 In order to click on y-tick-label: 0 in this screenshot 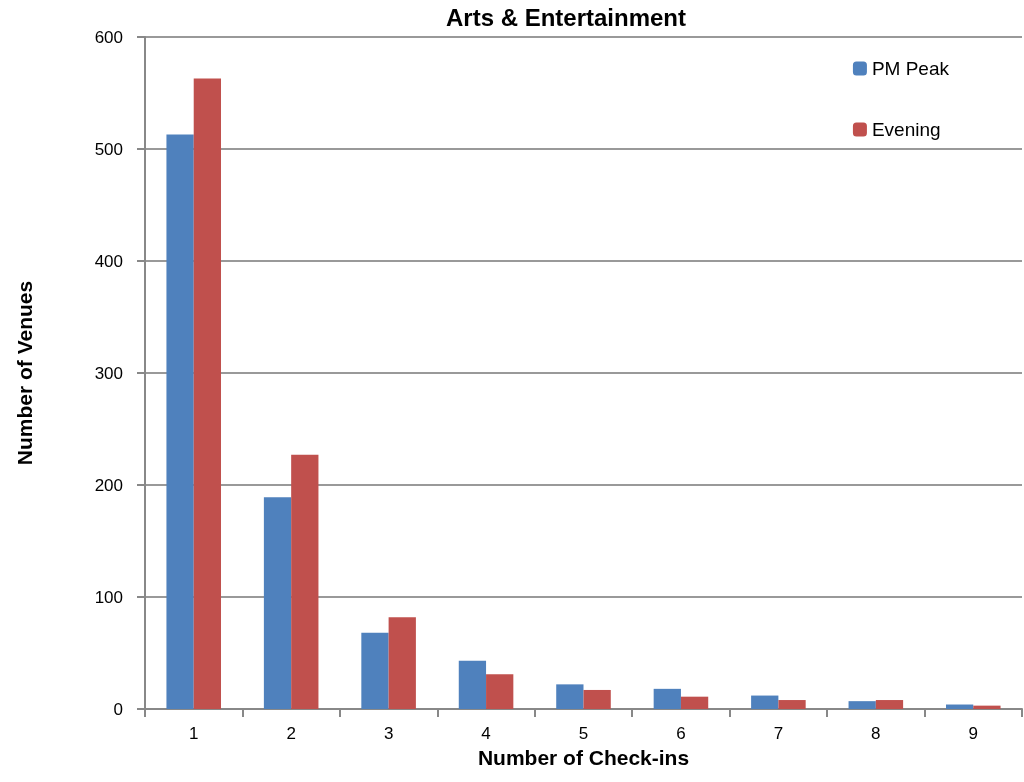, I will do `click(118, 709)`.